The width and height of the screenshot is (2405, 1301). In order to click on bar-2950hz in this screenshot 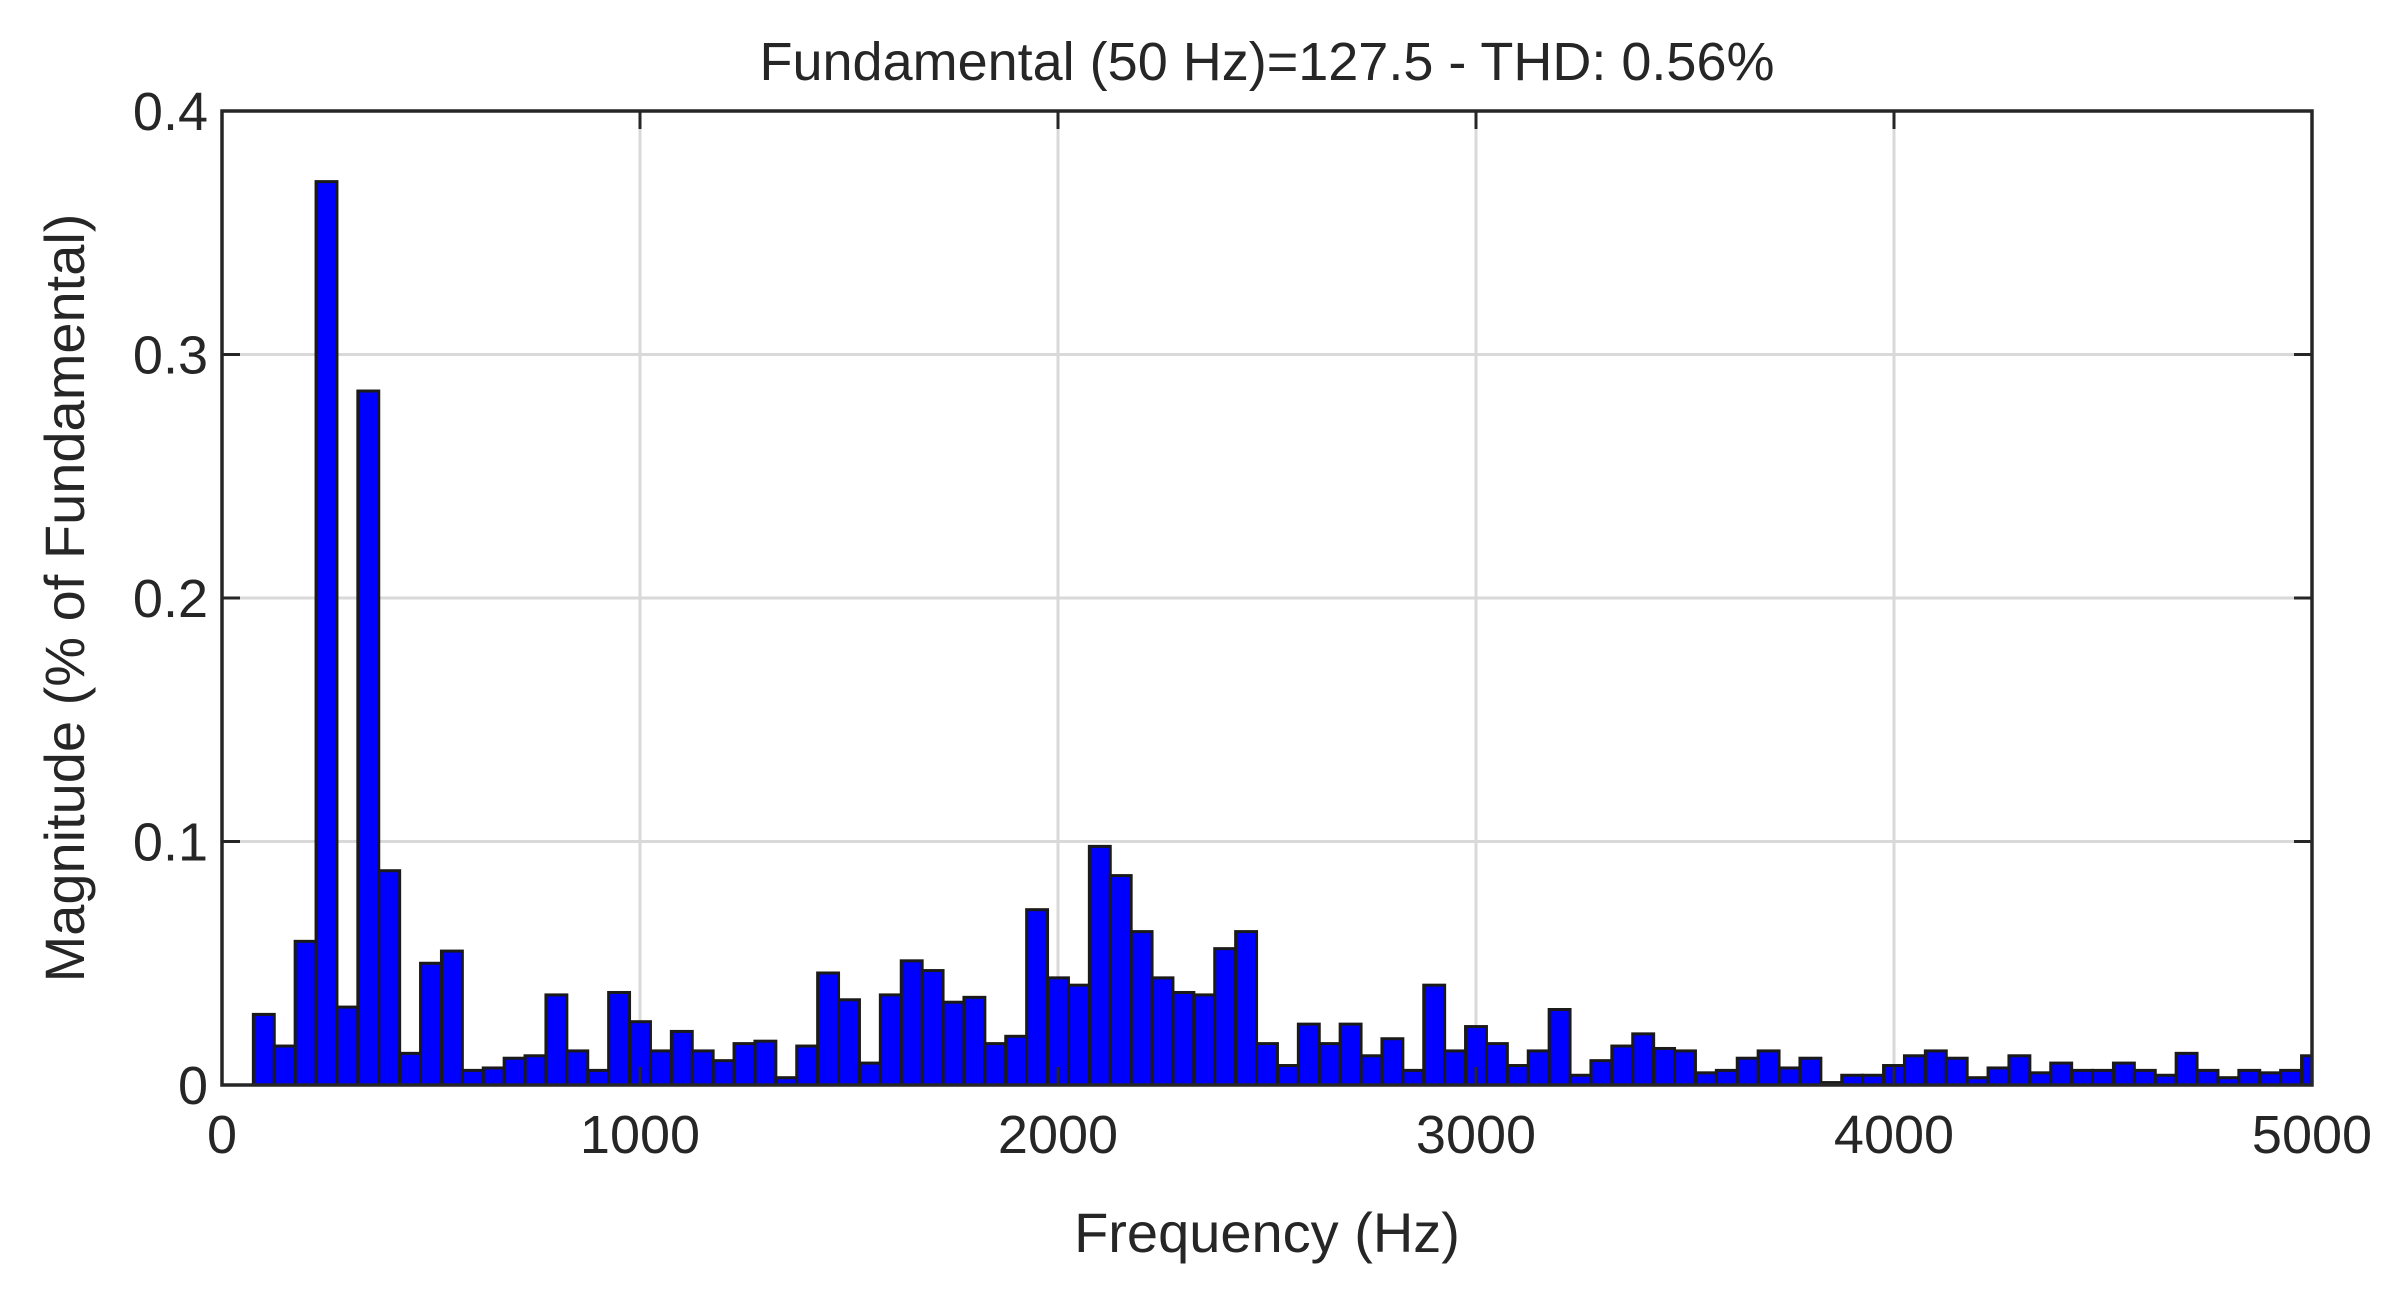, I will do `click(1455, 1068)`.